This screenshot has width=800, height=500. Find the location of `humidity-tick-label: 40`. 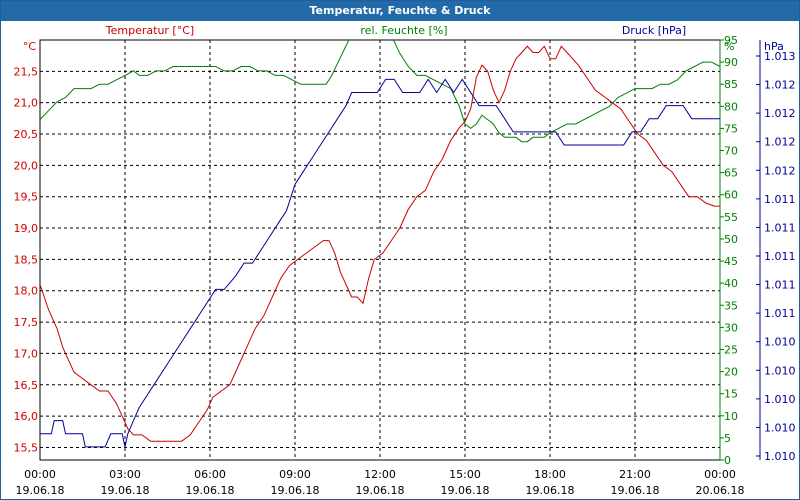

humidity-tick-label: 40 is located at coordinates (731, 283).